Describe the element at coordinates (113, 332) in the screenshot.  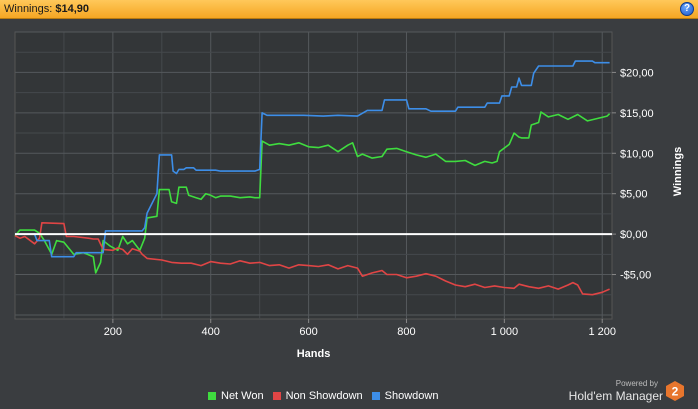
I see `x-tick-label: 200` at that location.